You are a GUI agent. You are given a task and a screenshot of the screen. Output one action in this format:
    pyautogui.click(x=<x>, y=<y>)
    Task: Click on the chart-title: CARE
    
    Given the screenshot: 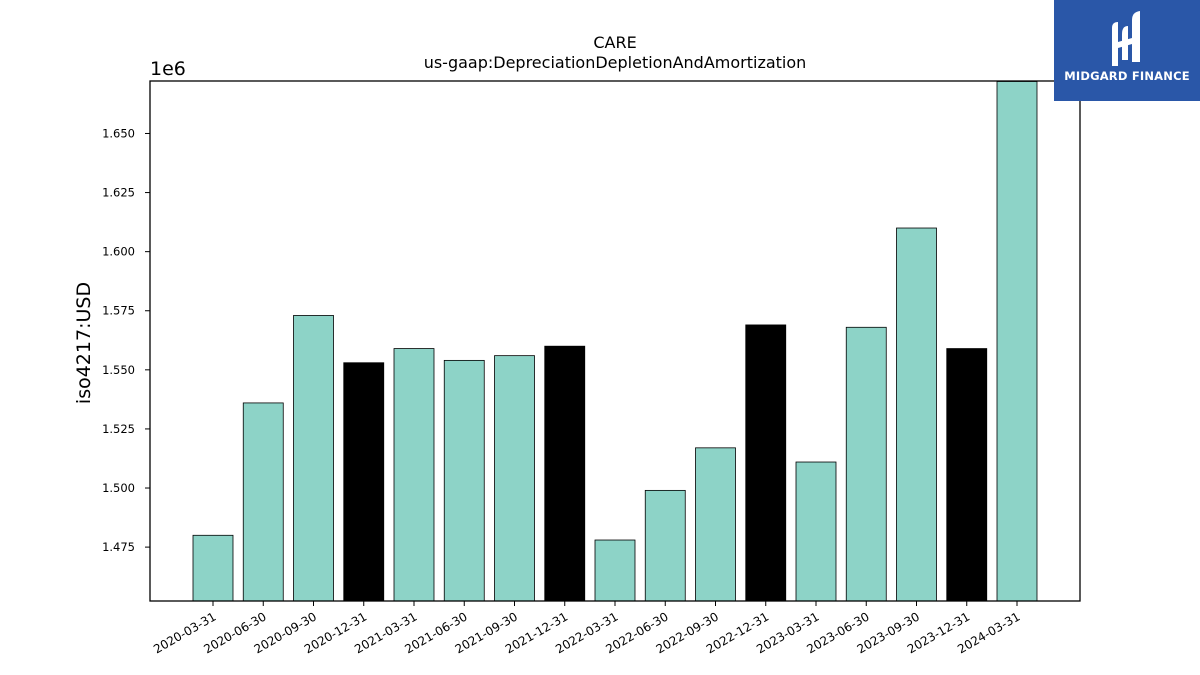 What is the action you would take?
    pyautogui.click(x=614, y=42)
    